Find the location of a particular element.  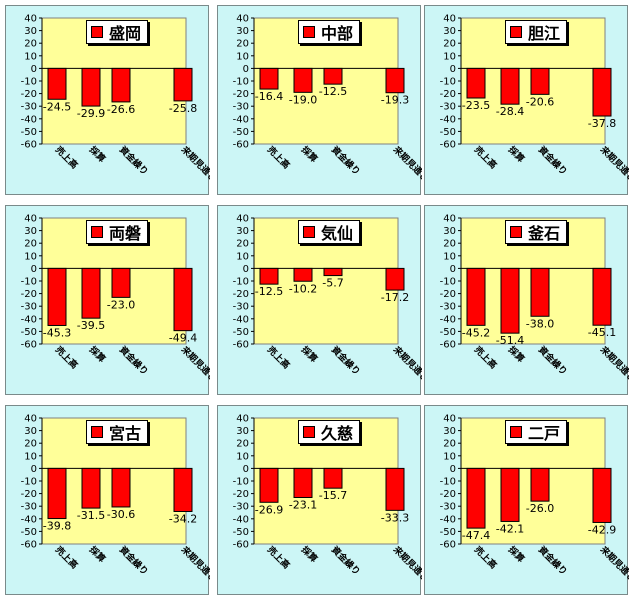

data-label: -34.2 is located at coordinates (183, 518).